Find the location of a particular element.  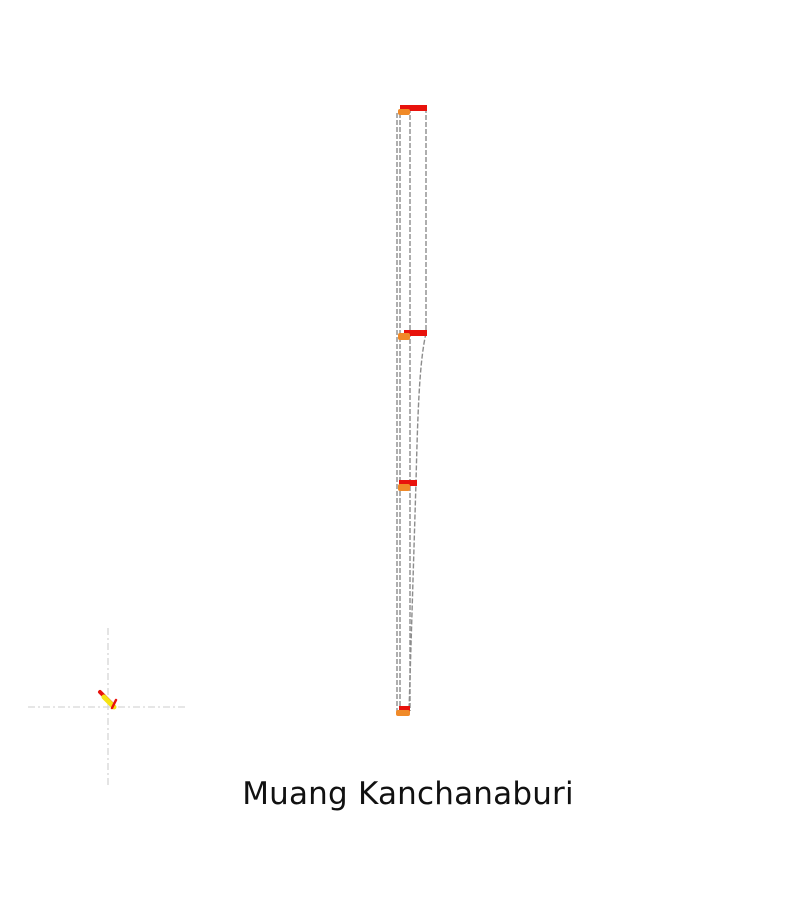

compass-arrow-icon is located at coordinates (108, 700).